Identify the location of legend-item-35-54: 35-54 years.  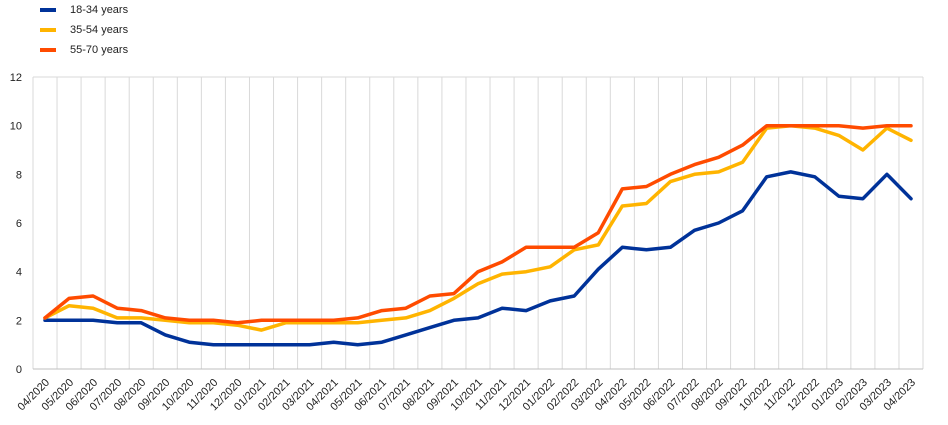
(84, 30).